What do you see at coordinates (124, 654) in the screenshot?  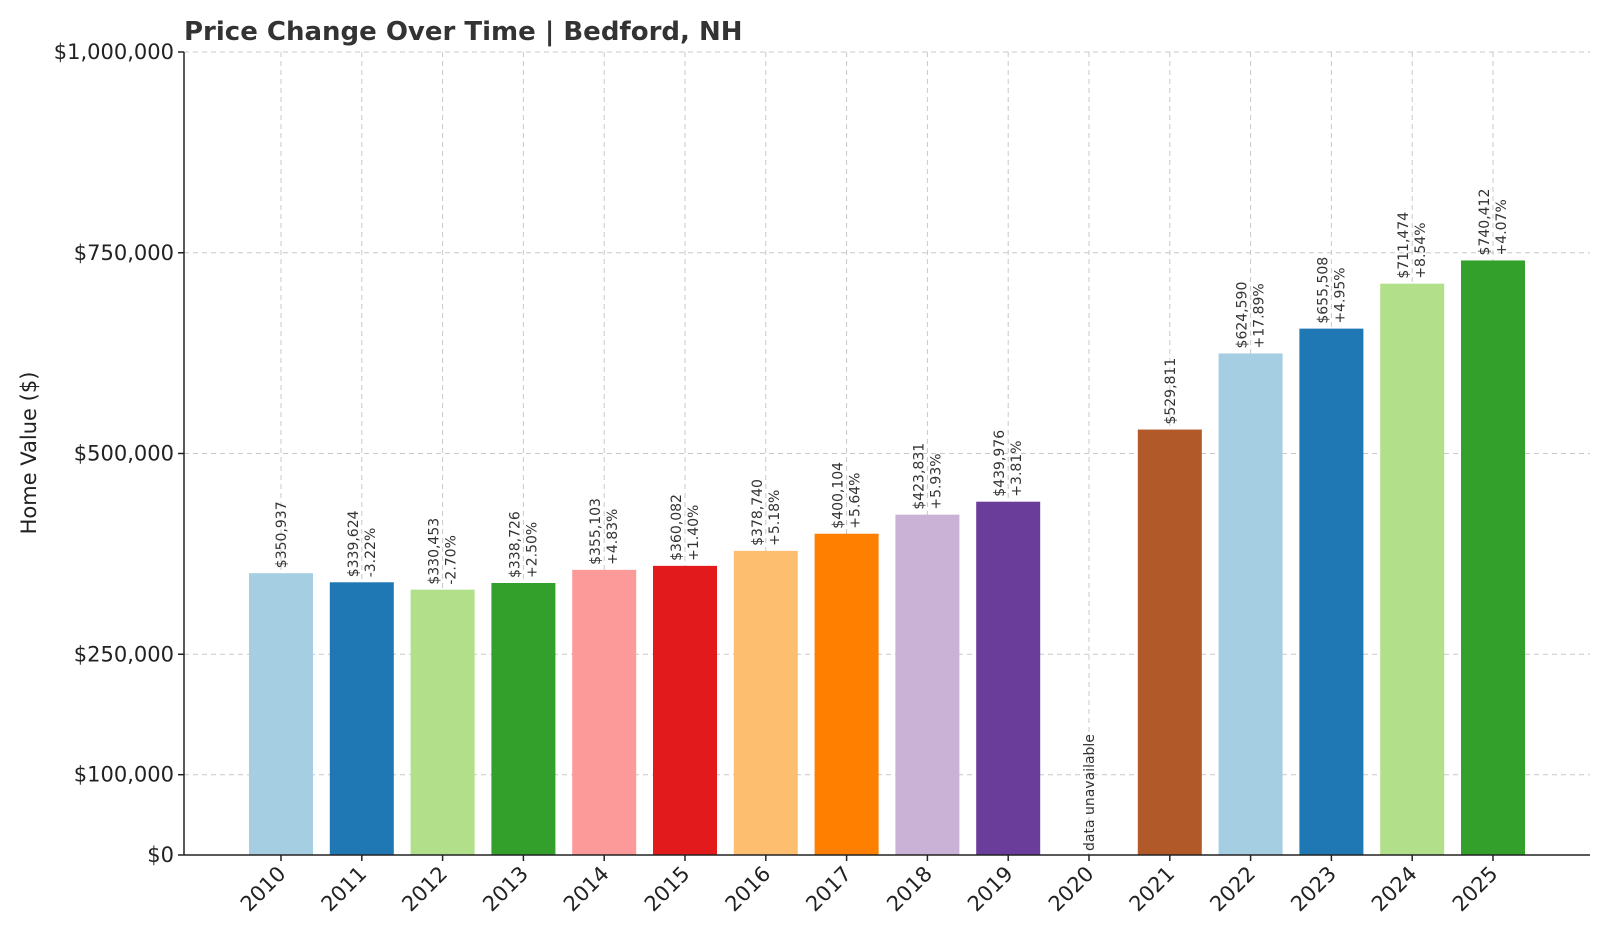 I see `y-tick-label: $250,000` at bounding box center [124, 654].